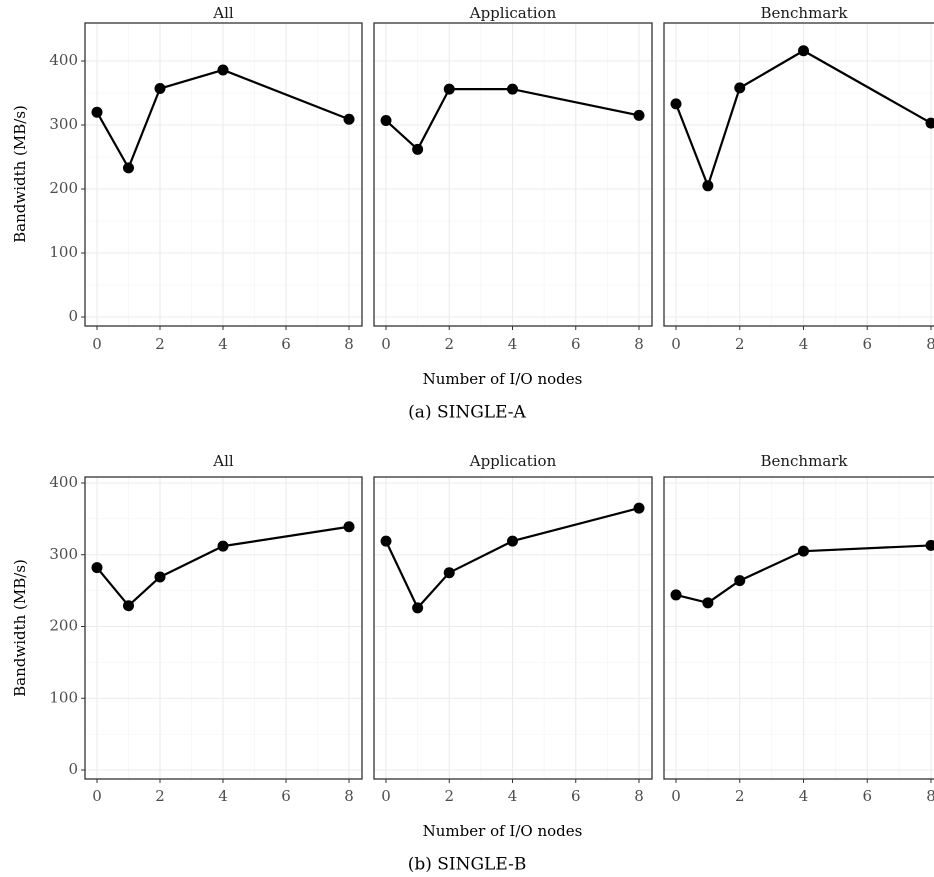 This screenshot has width=934, height=877. What do you see at coordinates (467, 865) in the screenshot?
I see `figure-caption: (b) SINGLE-B` at bounding box center [467, 865].